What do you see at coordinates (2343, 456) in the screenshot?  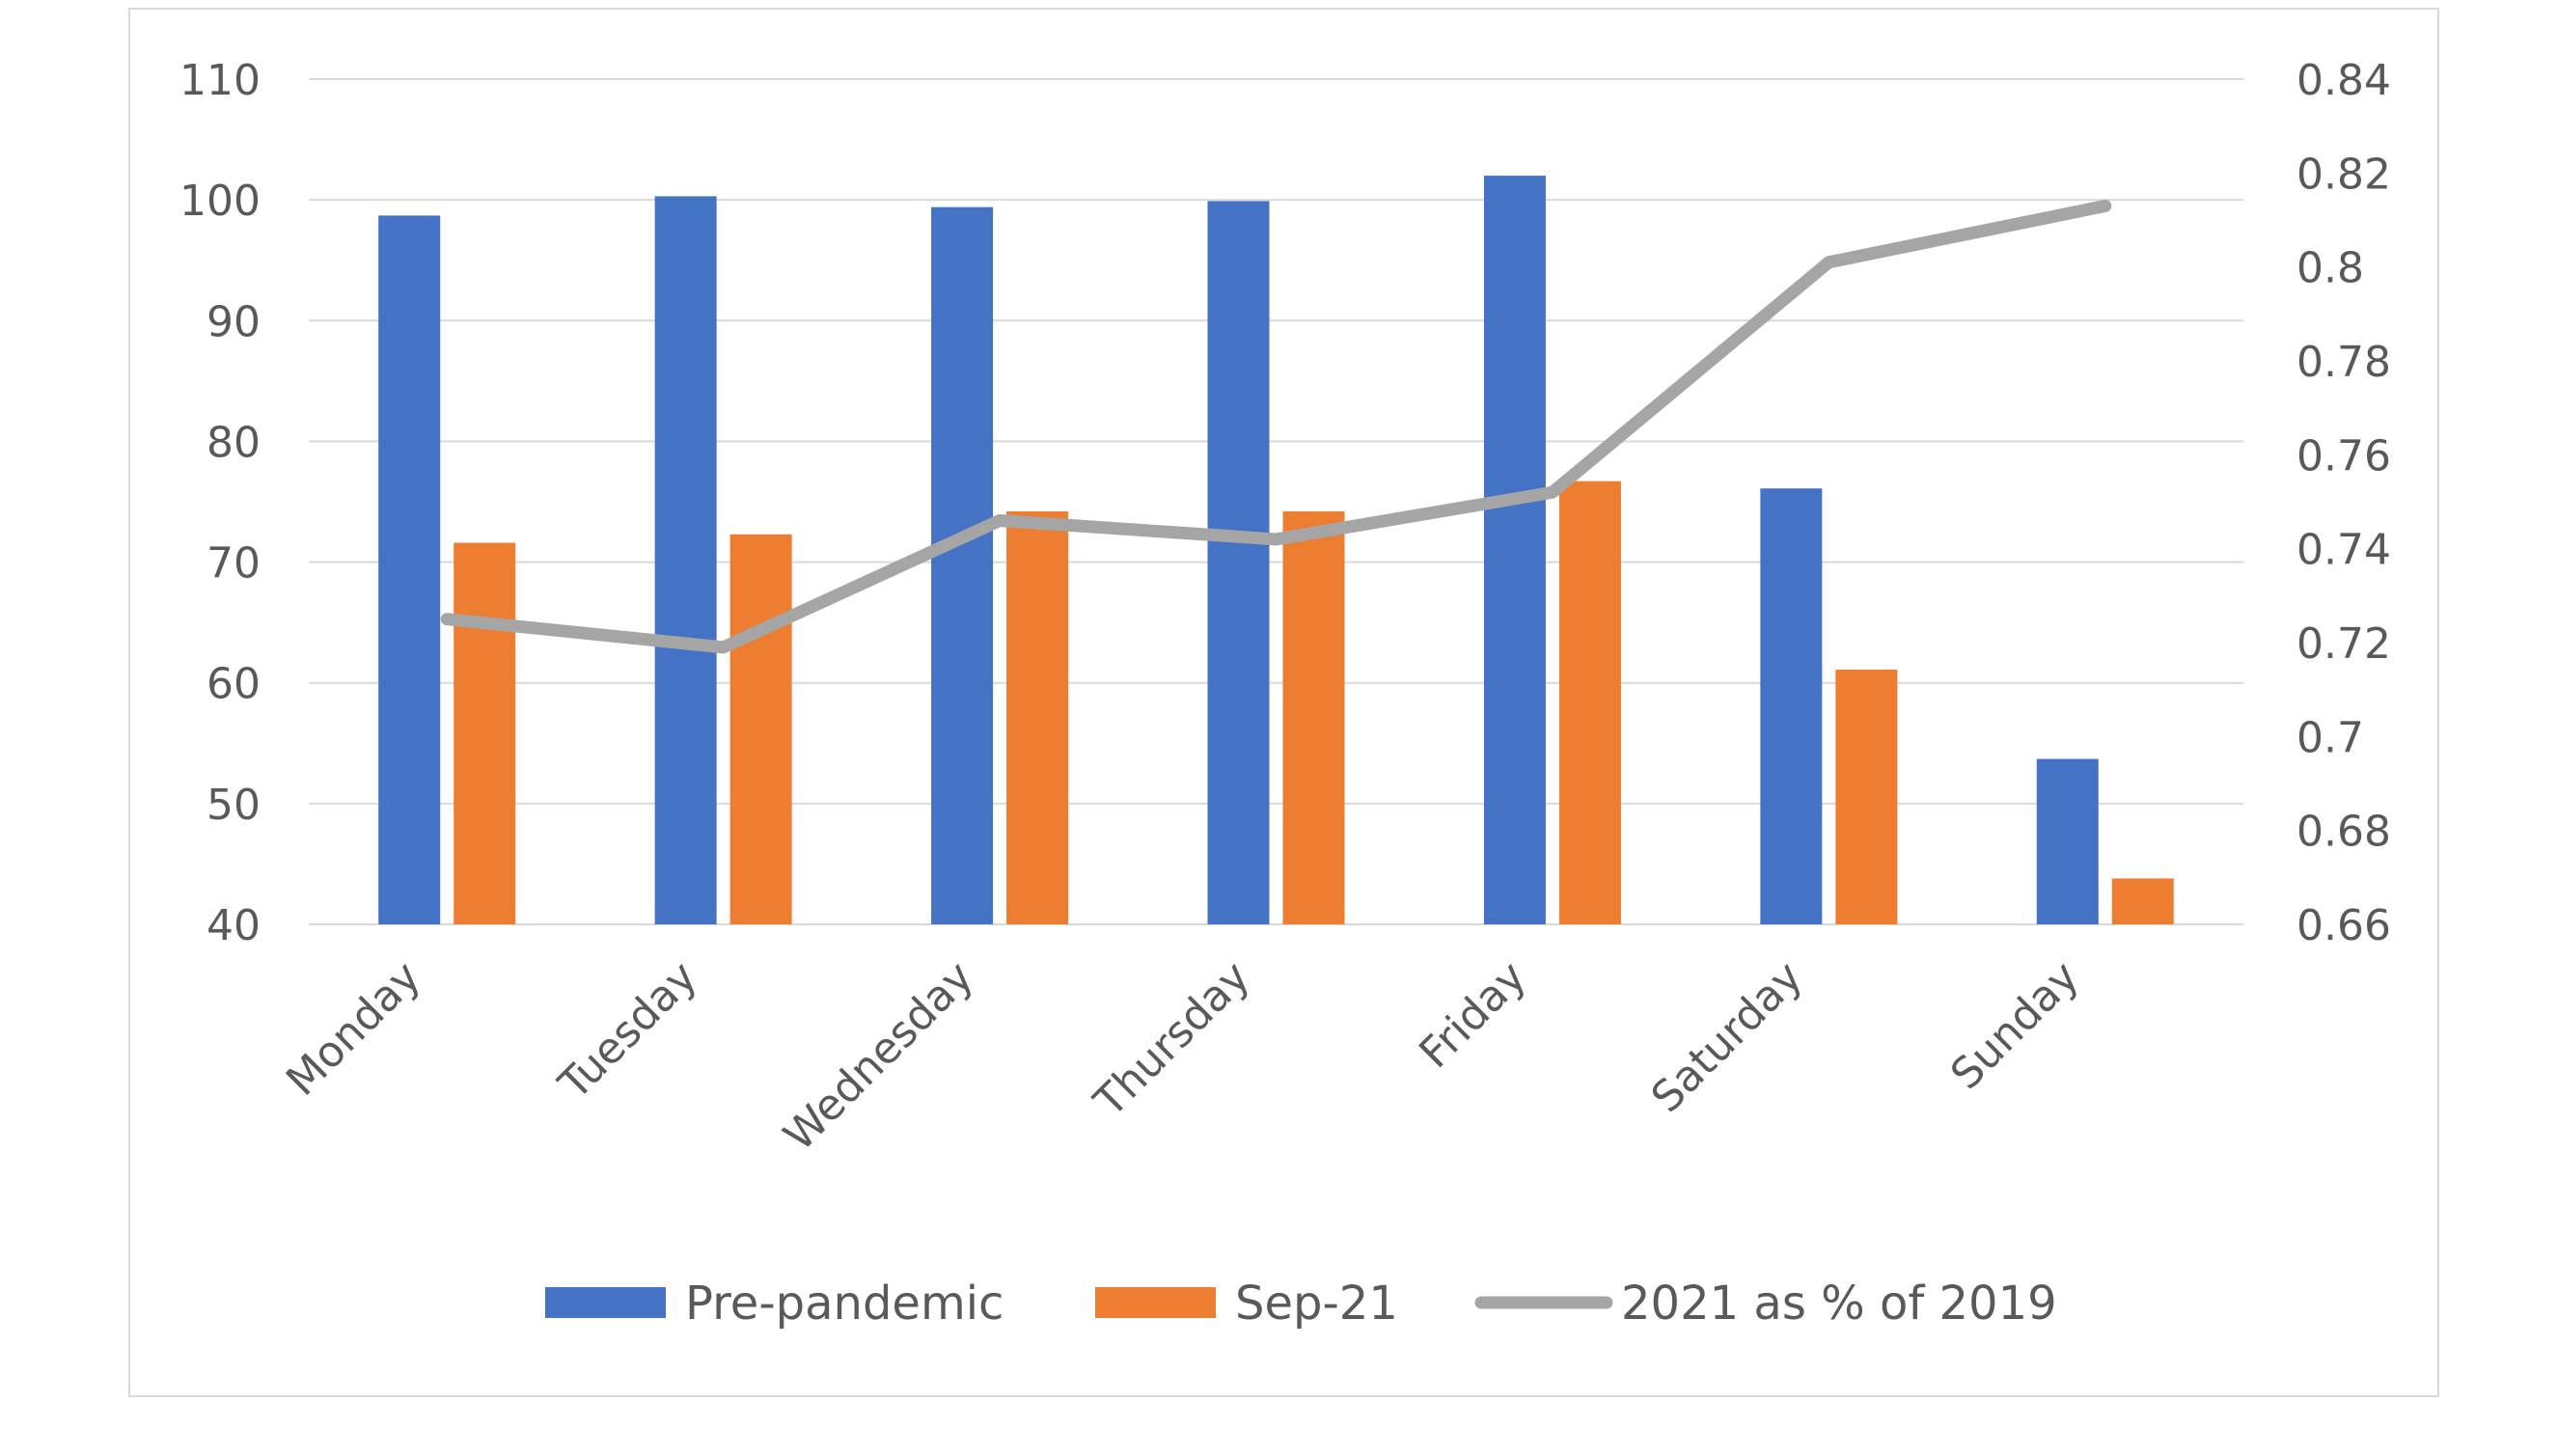 I see `right-tick-label: 0.76` at bounding box center [2343, 456].